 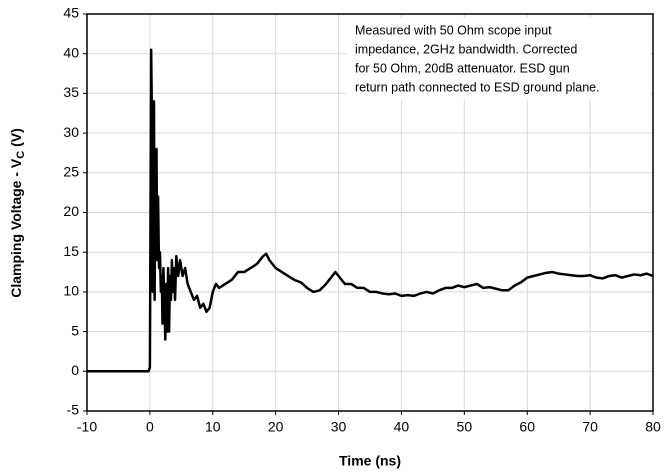 I want to click on x-tick-label: 70, so click(x=590, y=427).